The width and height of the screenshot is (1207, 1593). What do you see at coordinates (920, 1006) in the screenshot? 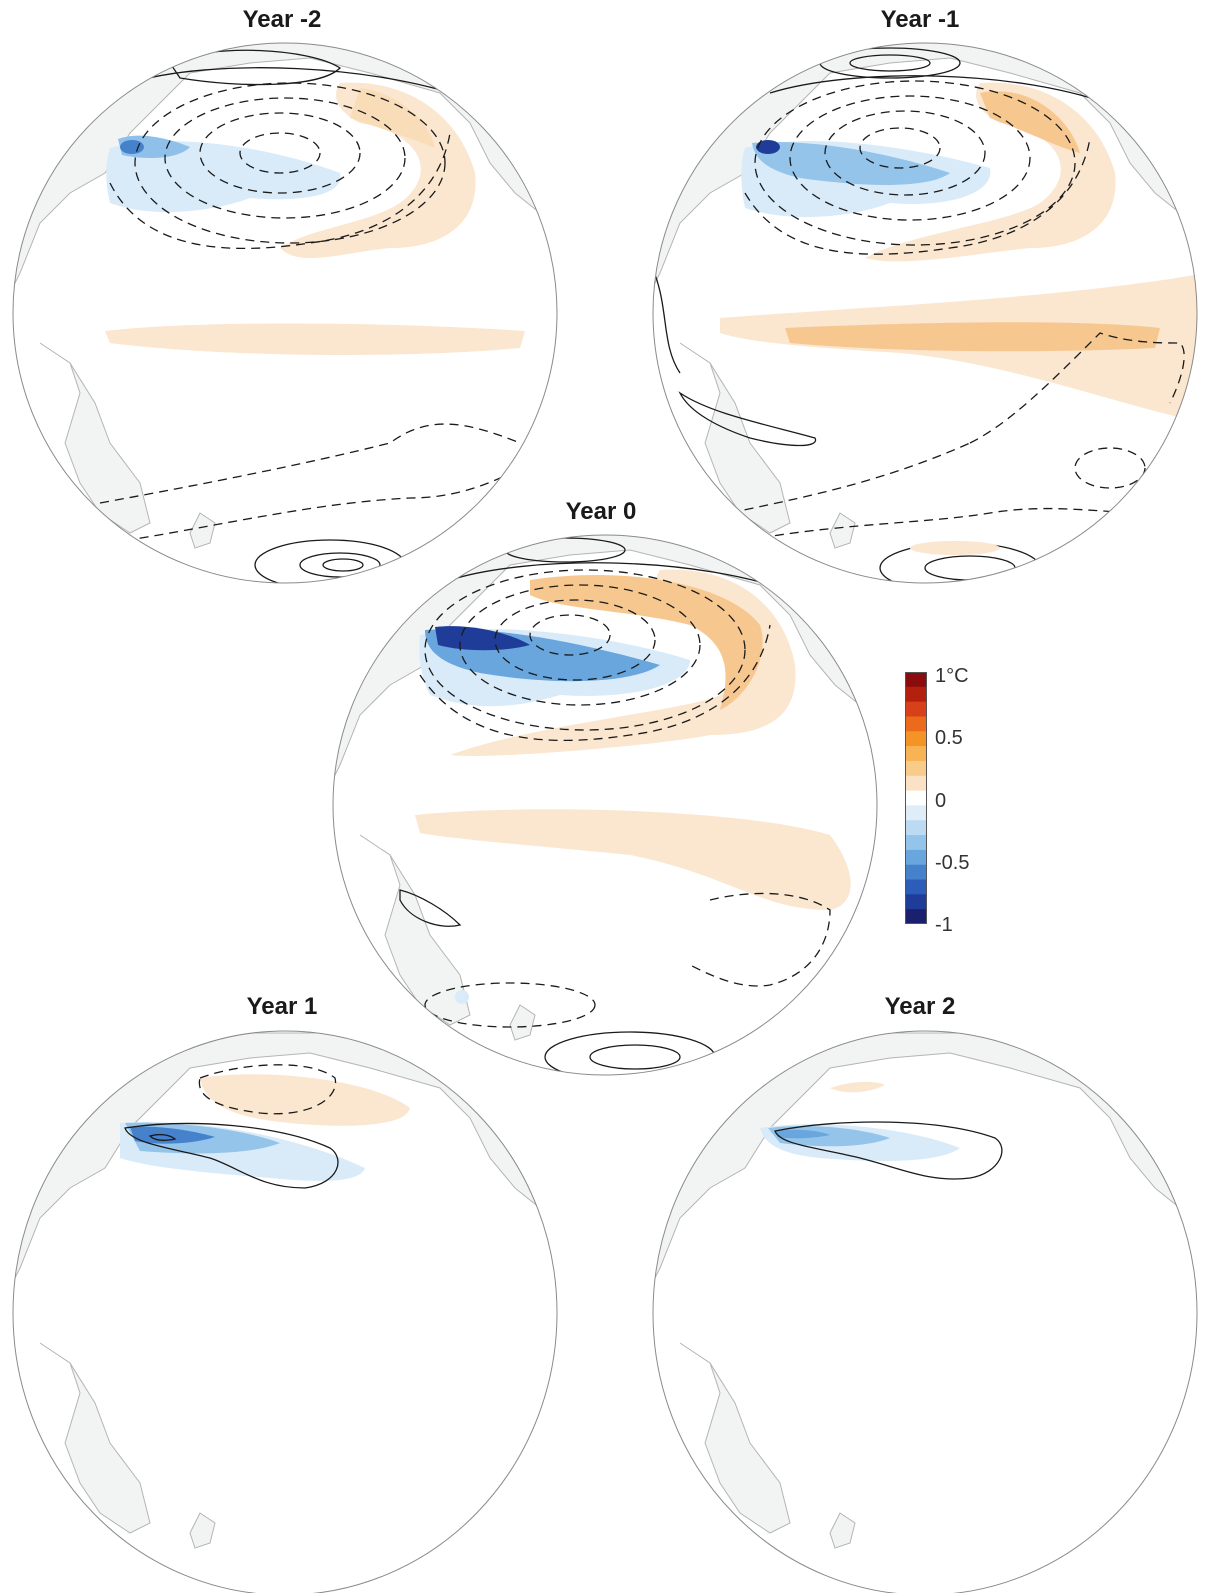
I see `panel-title-year-2: Year 2` at bounding box center [920, 1006].